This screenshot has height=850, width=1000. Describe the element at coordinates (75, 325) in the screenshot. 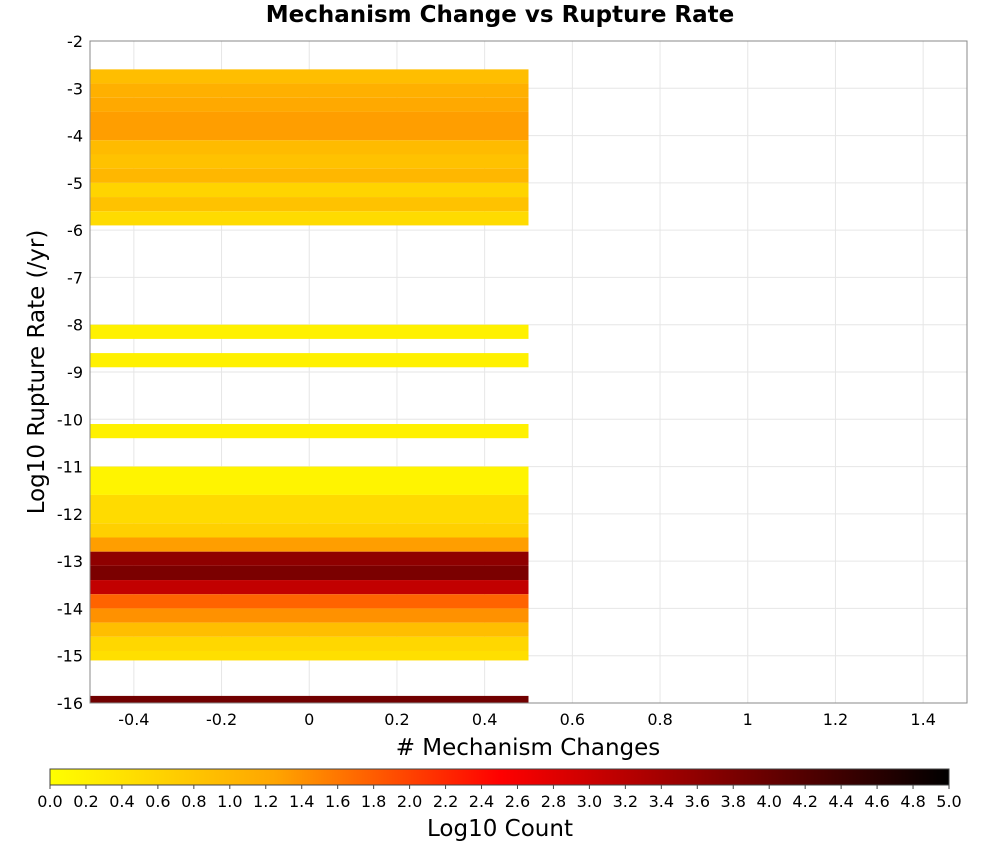

I see `y-tick-label: -8` at that location.